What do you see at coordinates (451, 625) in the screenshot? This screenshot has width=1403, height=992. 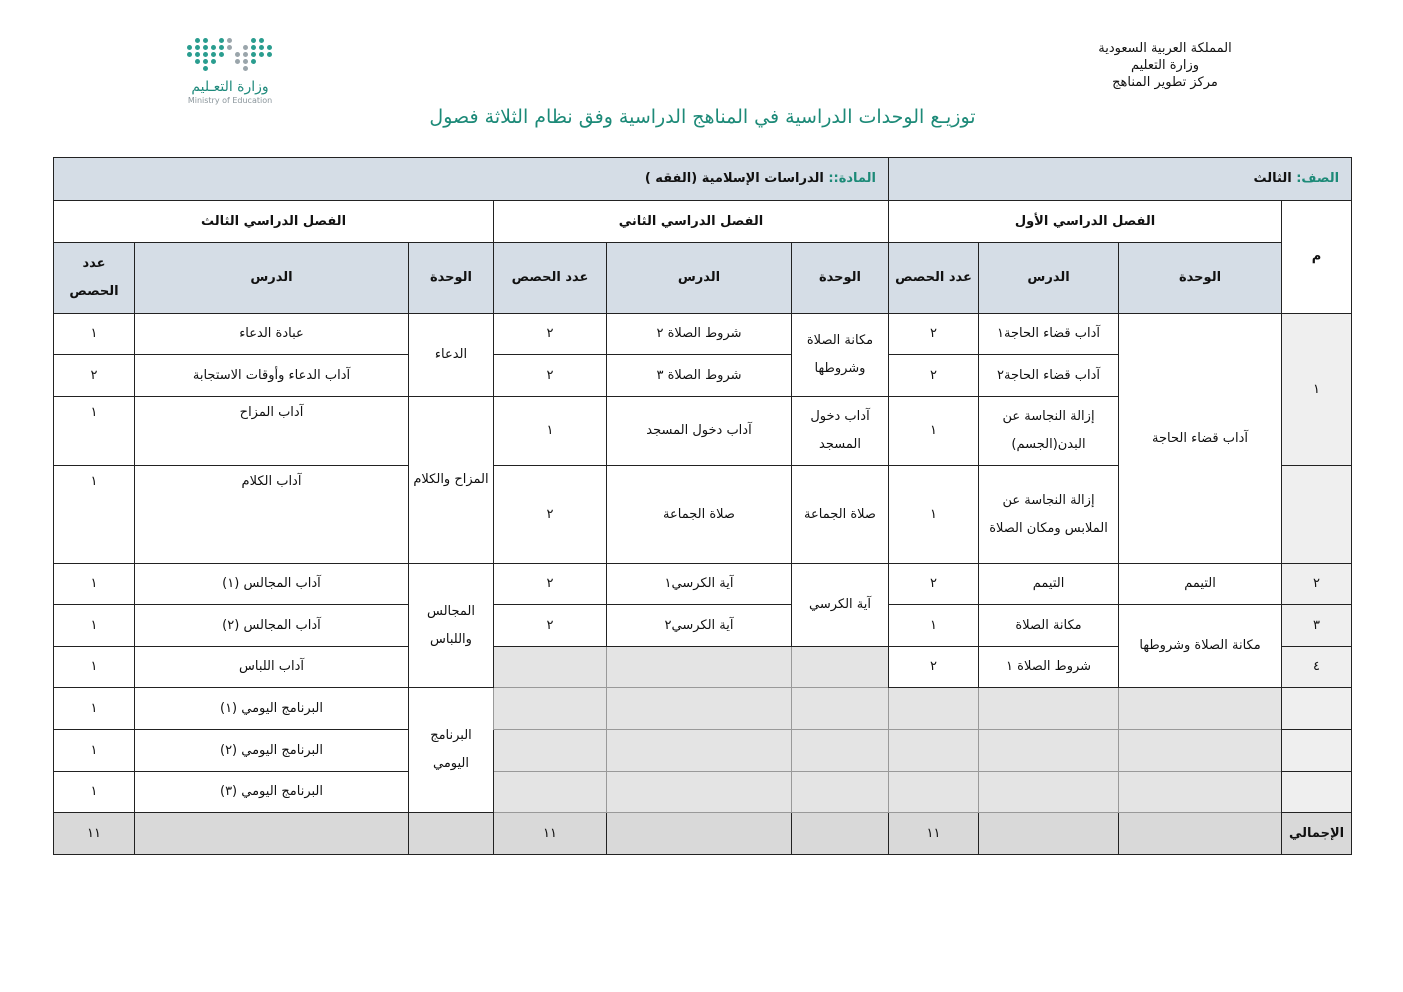 I see `table-cell: المجالس واللباس` at bounding box center [451, 625].